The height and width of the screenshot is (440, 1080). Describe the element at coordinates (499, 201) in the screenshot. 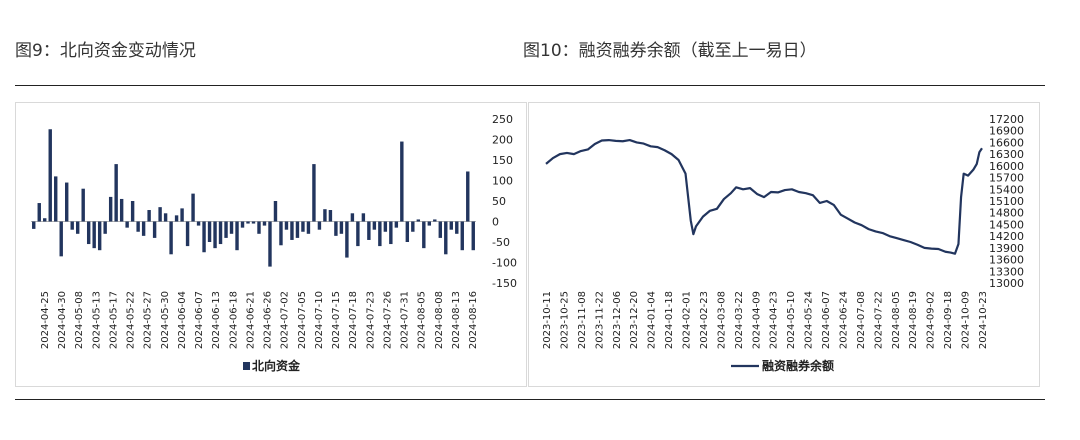

I see `y-tick-label: 50` at that location.